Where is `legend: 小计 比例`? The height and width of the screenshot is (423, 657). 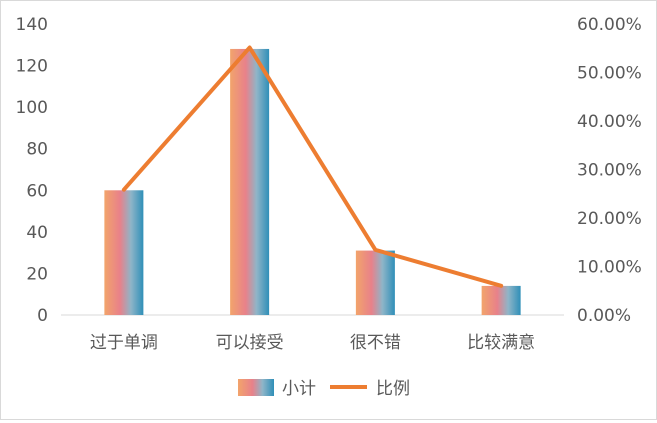 legend: 小计 比例 is located at coordinates (324, 389).